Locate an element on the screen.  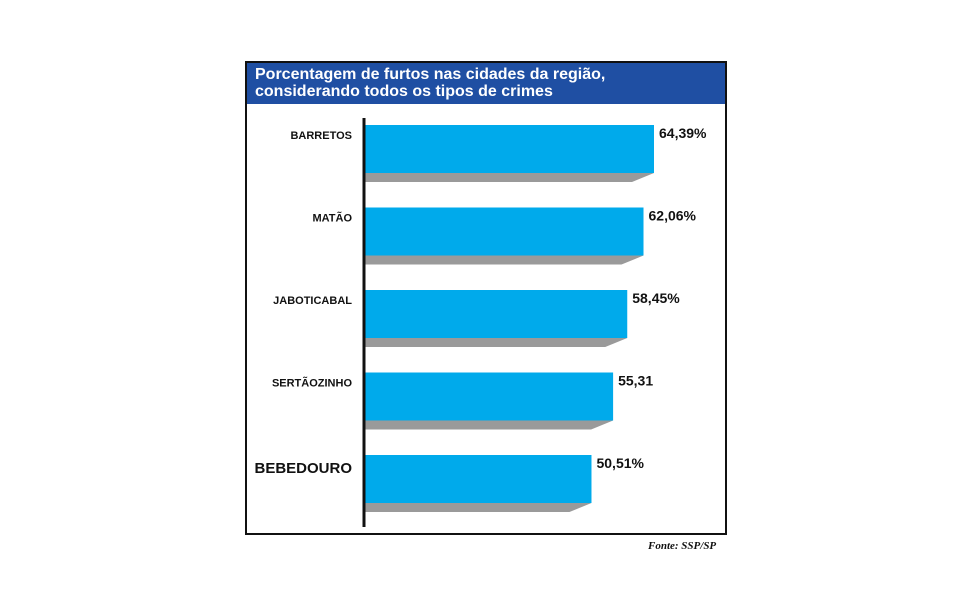
category-label: MATÃO is located at coordinates (332, 218).